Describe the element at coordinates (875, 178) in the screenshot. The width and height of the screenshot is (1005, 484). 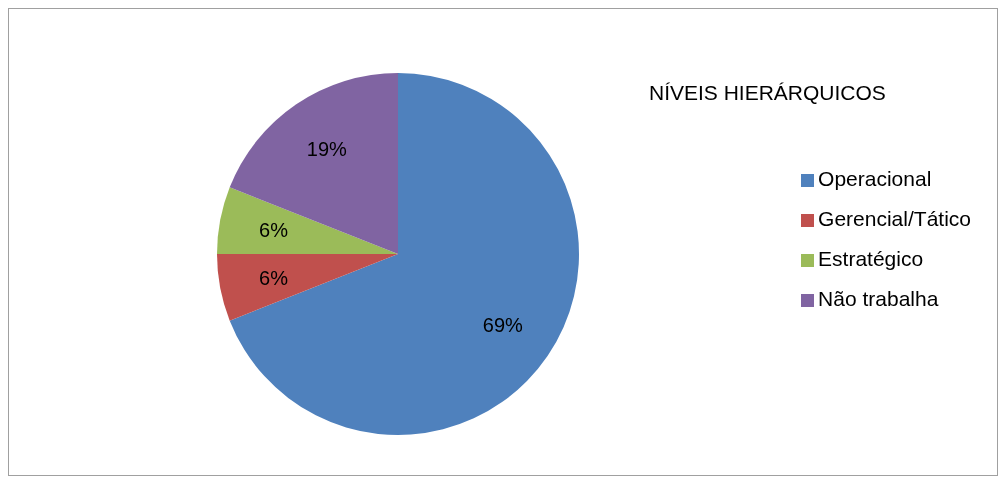
I see `legend-label: Operacional` at that location.